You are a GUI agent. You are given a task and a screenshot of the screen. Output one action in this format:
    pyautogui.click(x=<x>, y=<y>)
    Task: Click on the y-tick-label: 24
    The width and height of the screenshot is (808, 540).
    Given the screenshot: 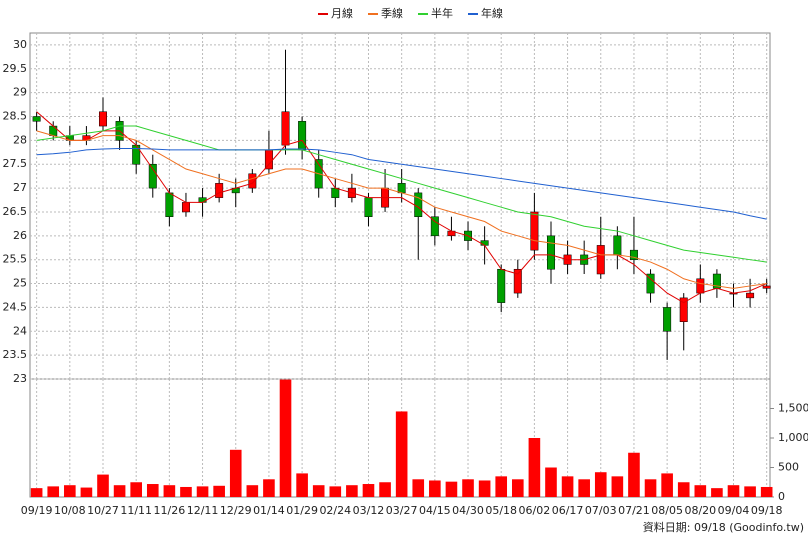 What is the action you would take?
    pyautogui.click(x=20, y=330)
    